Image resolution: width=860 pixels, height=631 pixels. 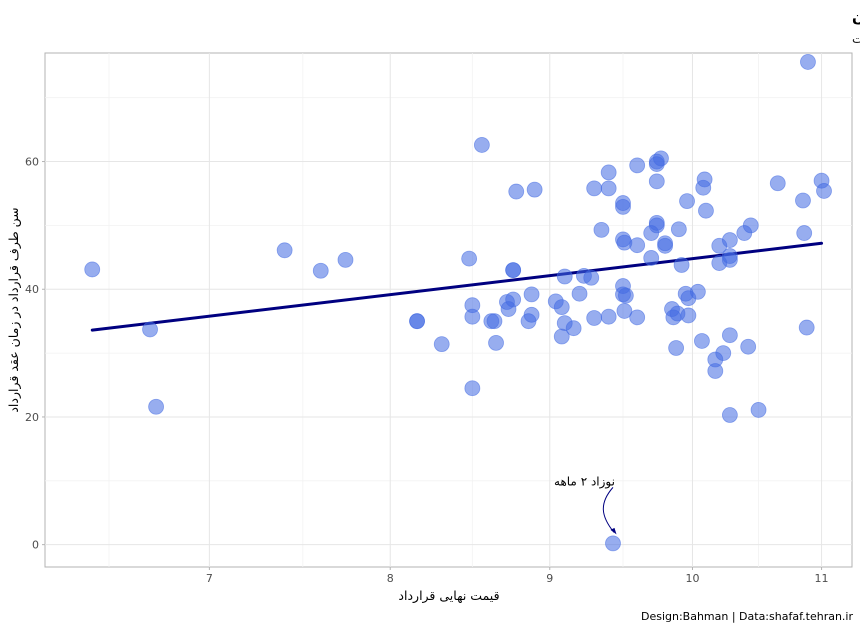 What do you see at coordinates (35, 545) in the screenshot?
I see `y-tick-label: 0` at bounding box center [35, 545].